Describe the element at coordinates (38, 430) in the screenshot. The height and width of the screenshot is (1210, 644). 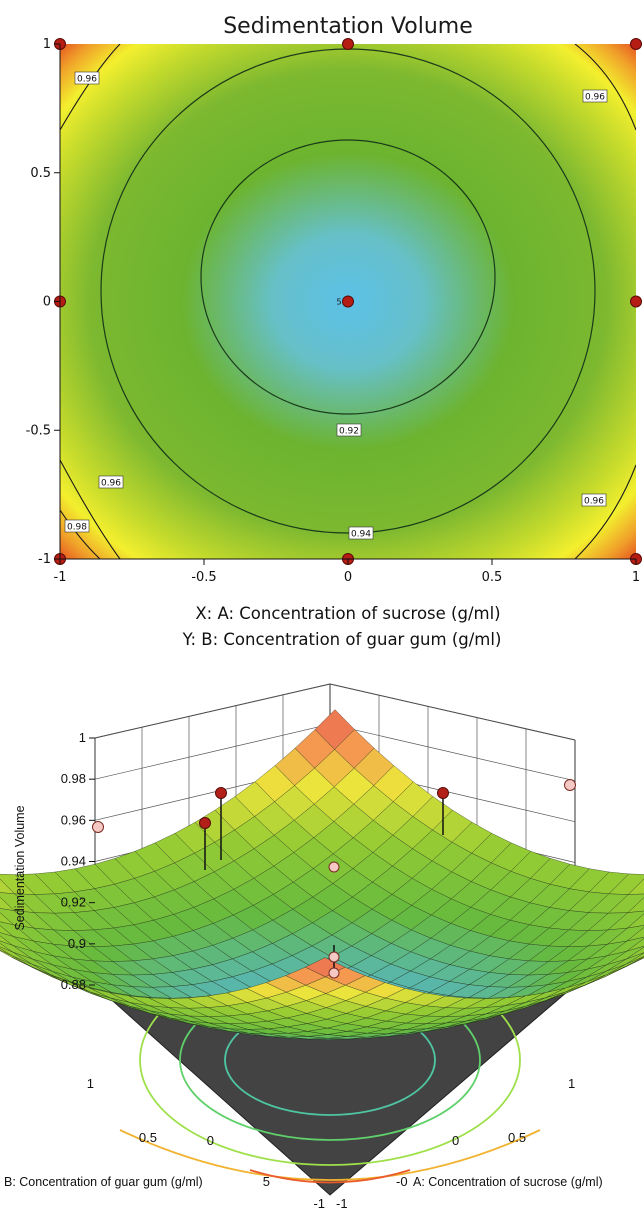
I see `y-tick-label: -0.5` at that location.